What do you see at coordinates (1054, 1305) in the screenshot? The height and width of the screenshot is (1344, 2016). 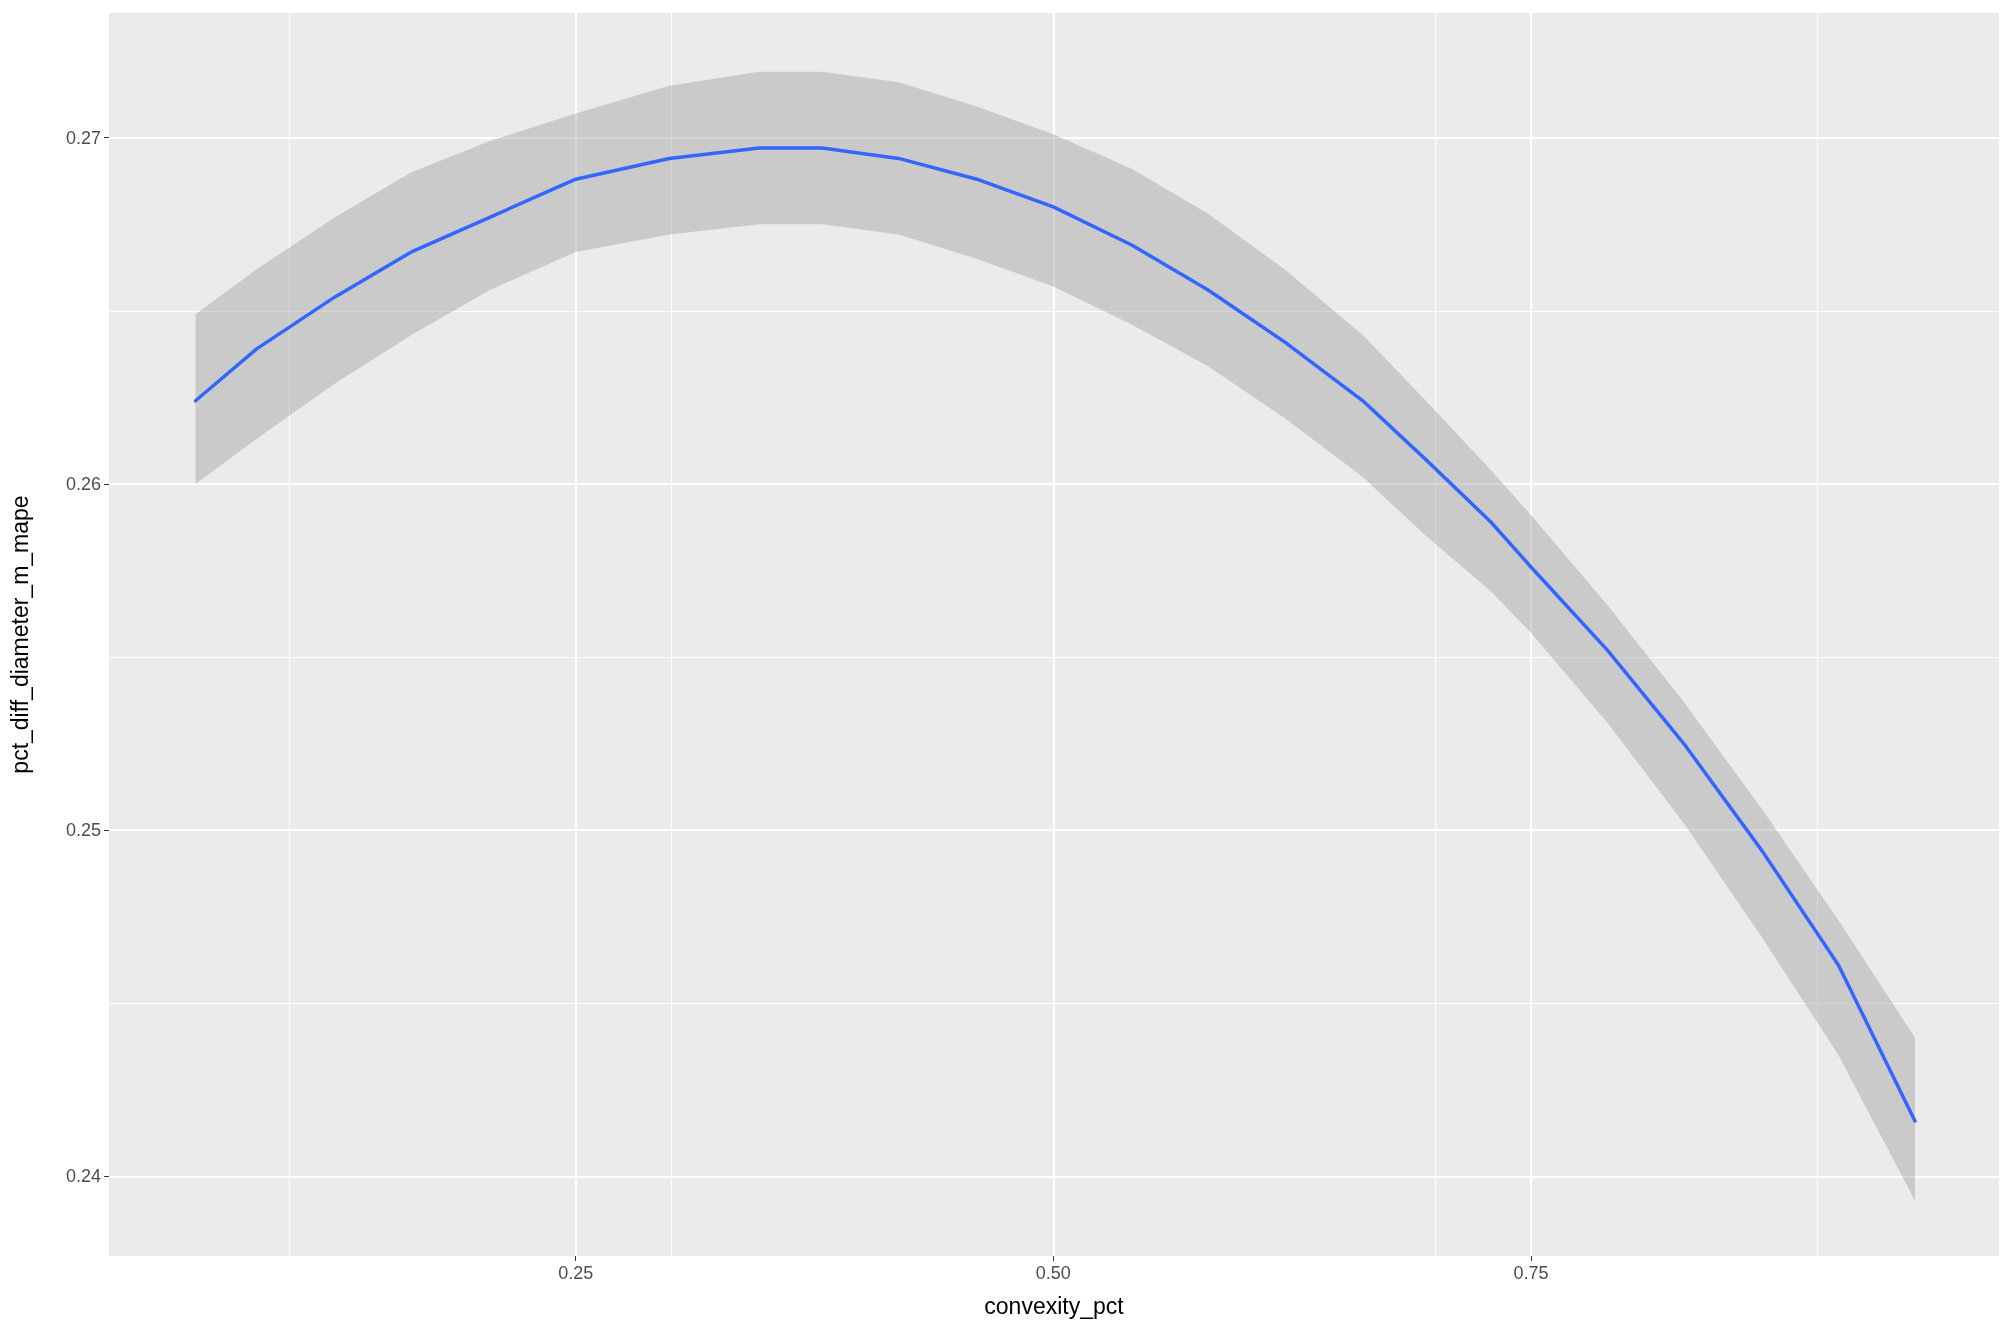 I see `x-axis-title: convexity_pct` at bounding box center [1054, 1305].